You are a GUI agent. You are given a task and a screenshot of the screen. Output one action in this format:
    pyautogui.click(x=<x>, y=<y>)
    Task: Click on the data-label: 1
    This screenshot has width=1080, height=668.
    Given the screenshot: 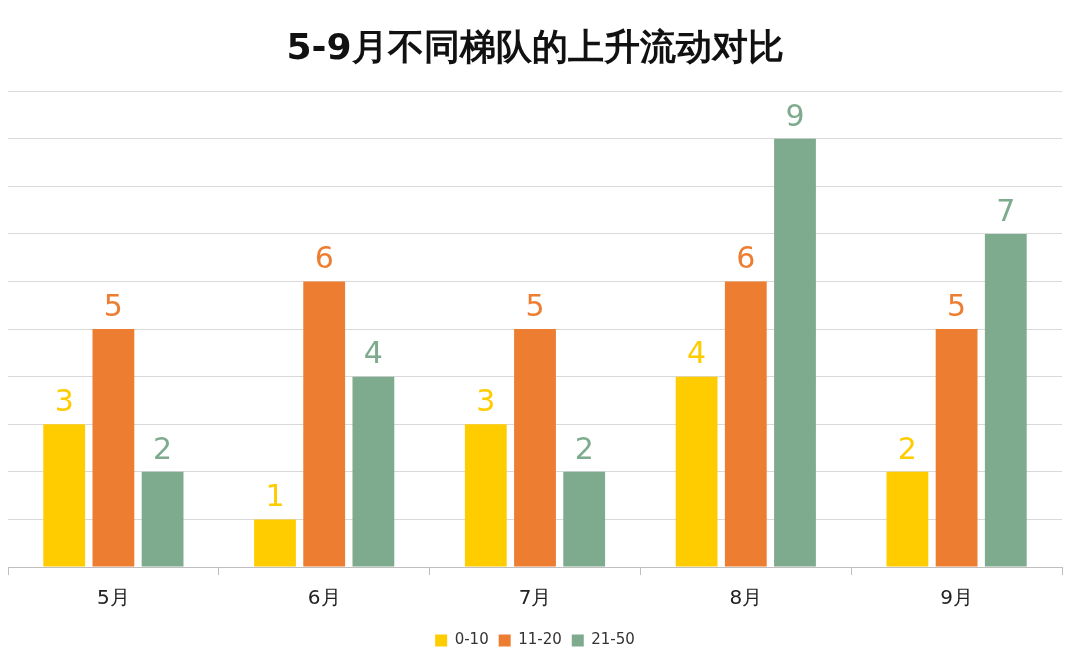 What is the action you would take?
    pyautogui.click(x=275, y=496)
    